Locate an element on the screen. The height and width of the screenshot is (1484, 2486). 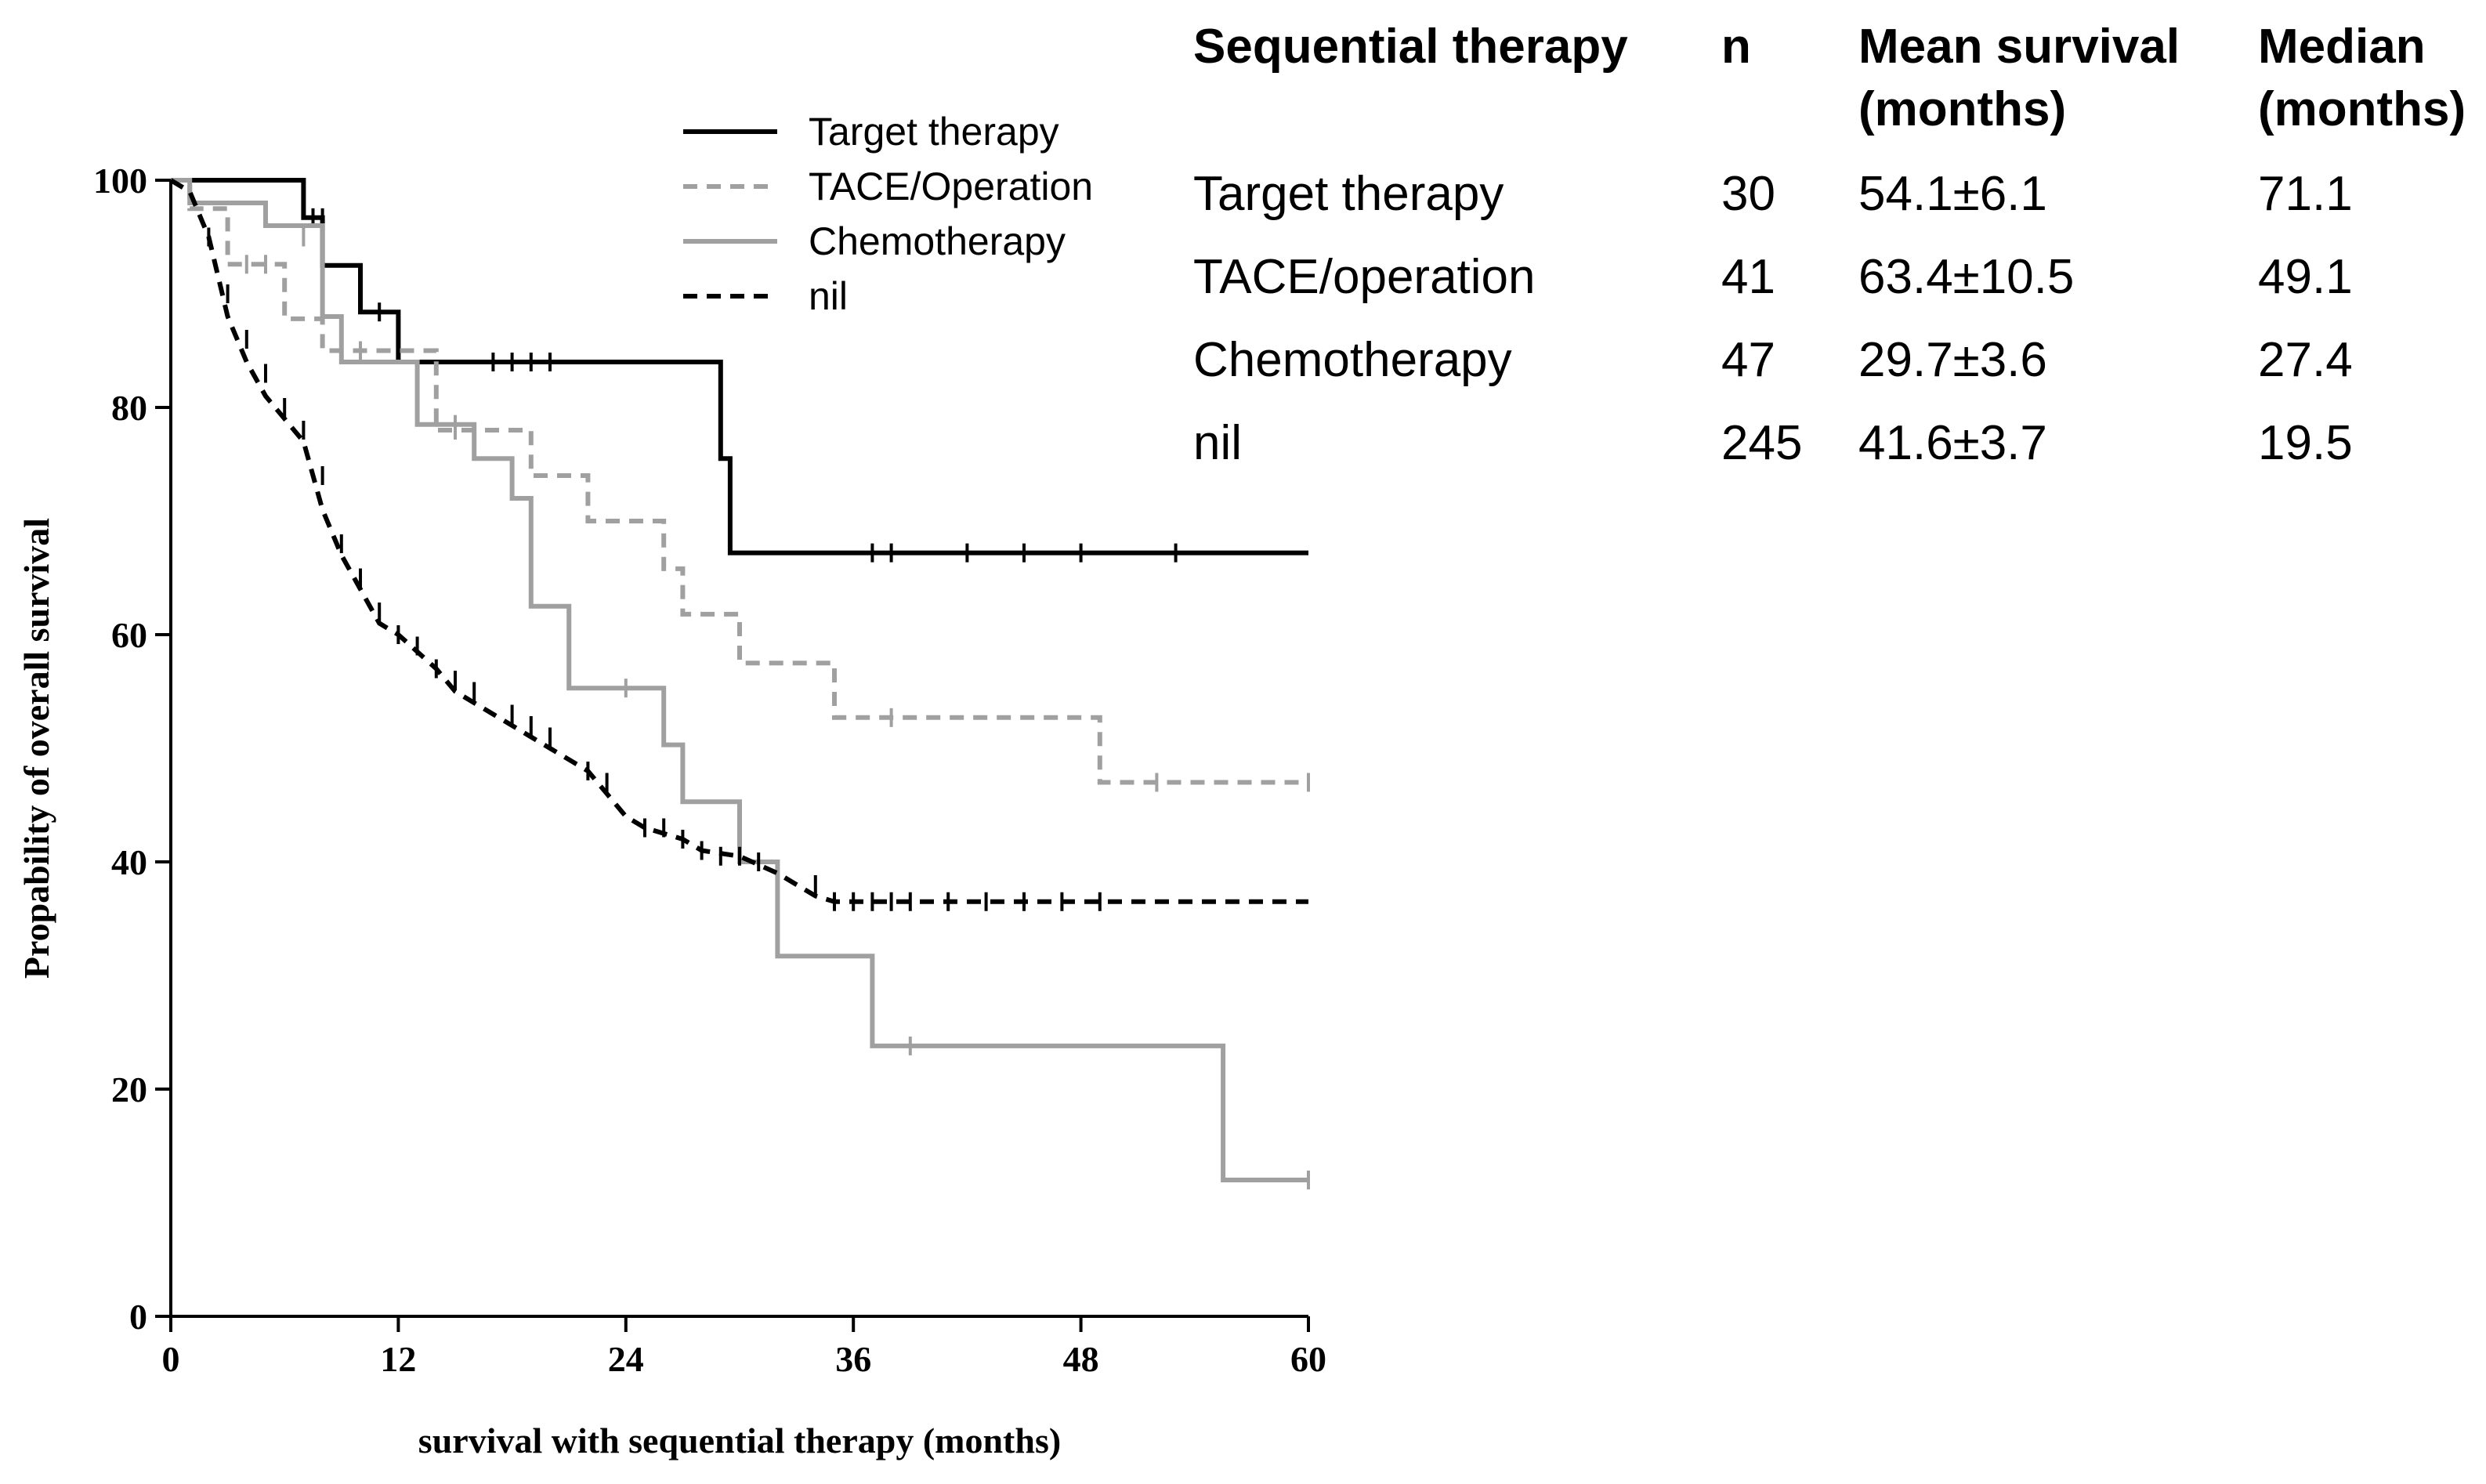
table-cell-median: 19.5 is located at coordinates (2305, 443).